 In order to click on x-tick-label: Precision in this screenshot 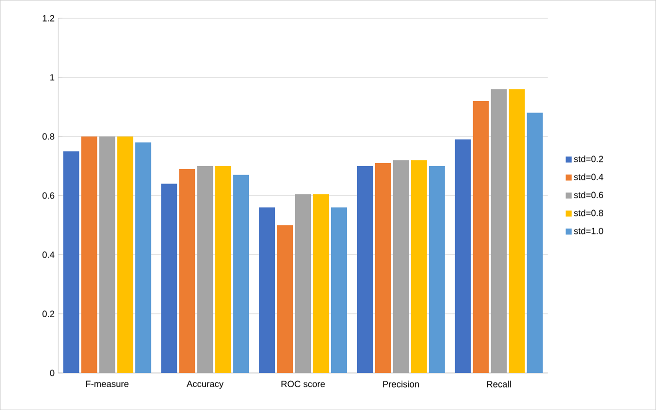, I will do `click(401, 384)`.